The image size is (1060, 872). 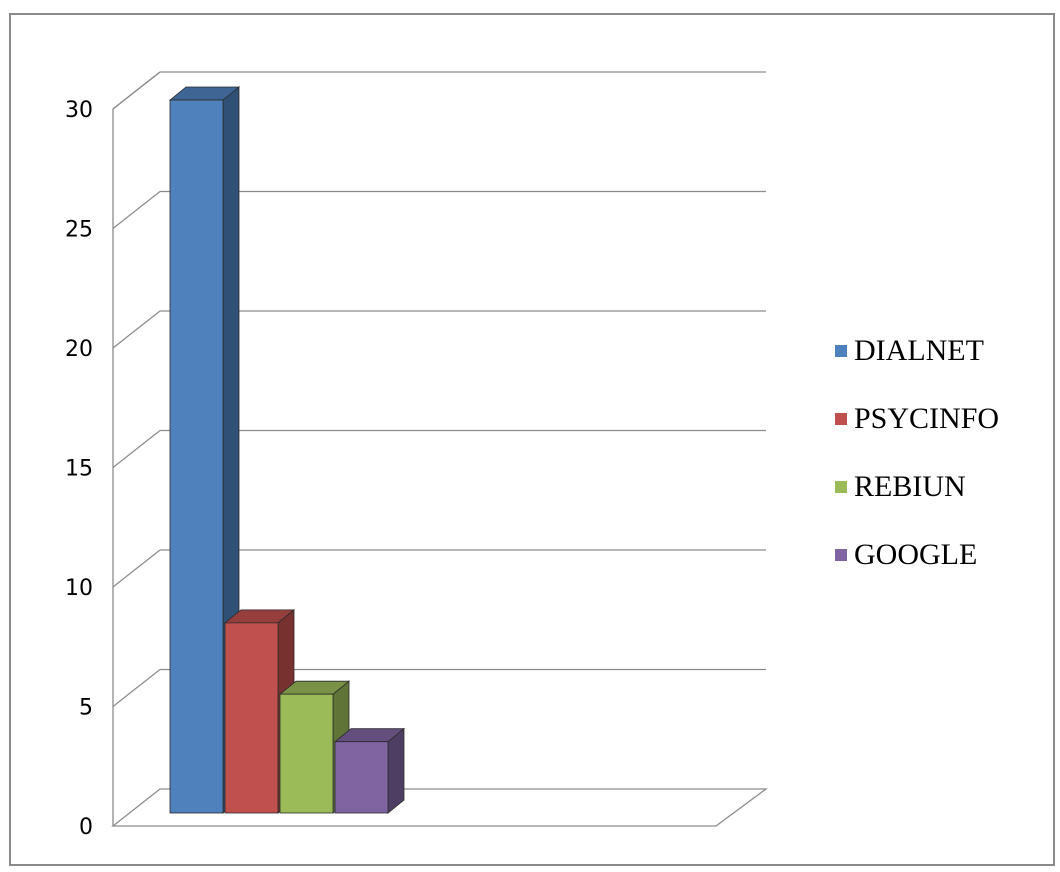 I want to click on legend-label: REBIUN, so click(x=910, y=486).